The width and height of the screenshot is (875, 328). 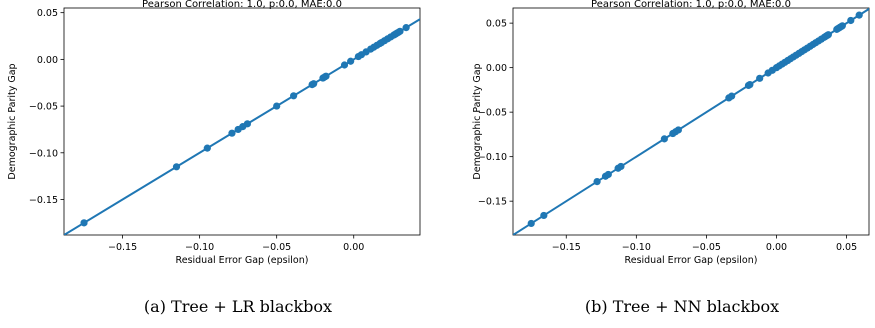 What do you see at coordinates (238, 306) in the screenshot?
I see `figure-caption: (a) Tree + LR blackbox` at bounding box center [238, 306].